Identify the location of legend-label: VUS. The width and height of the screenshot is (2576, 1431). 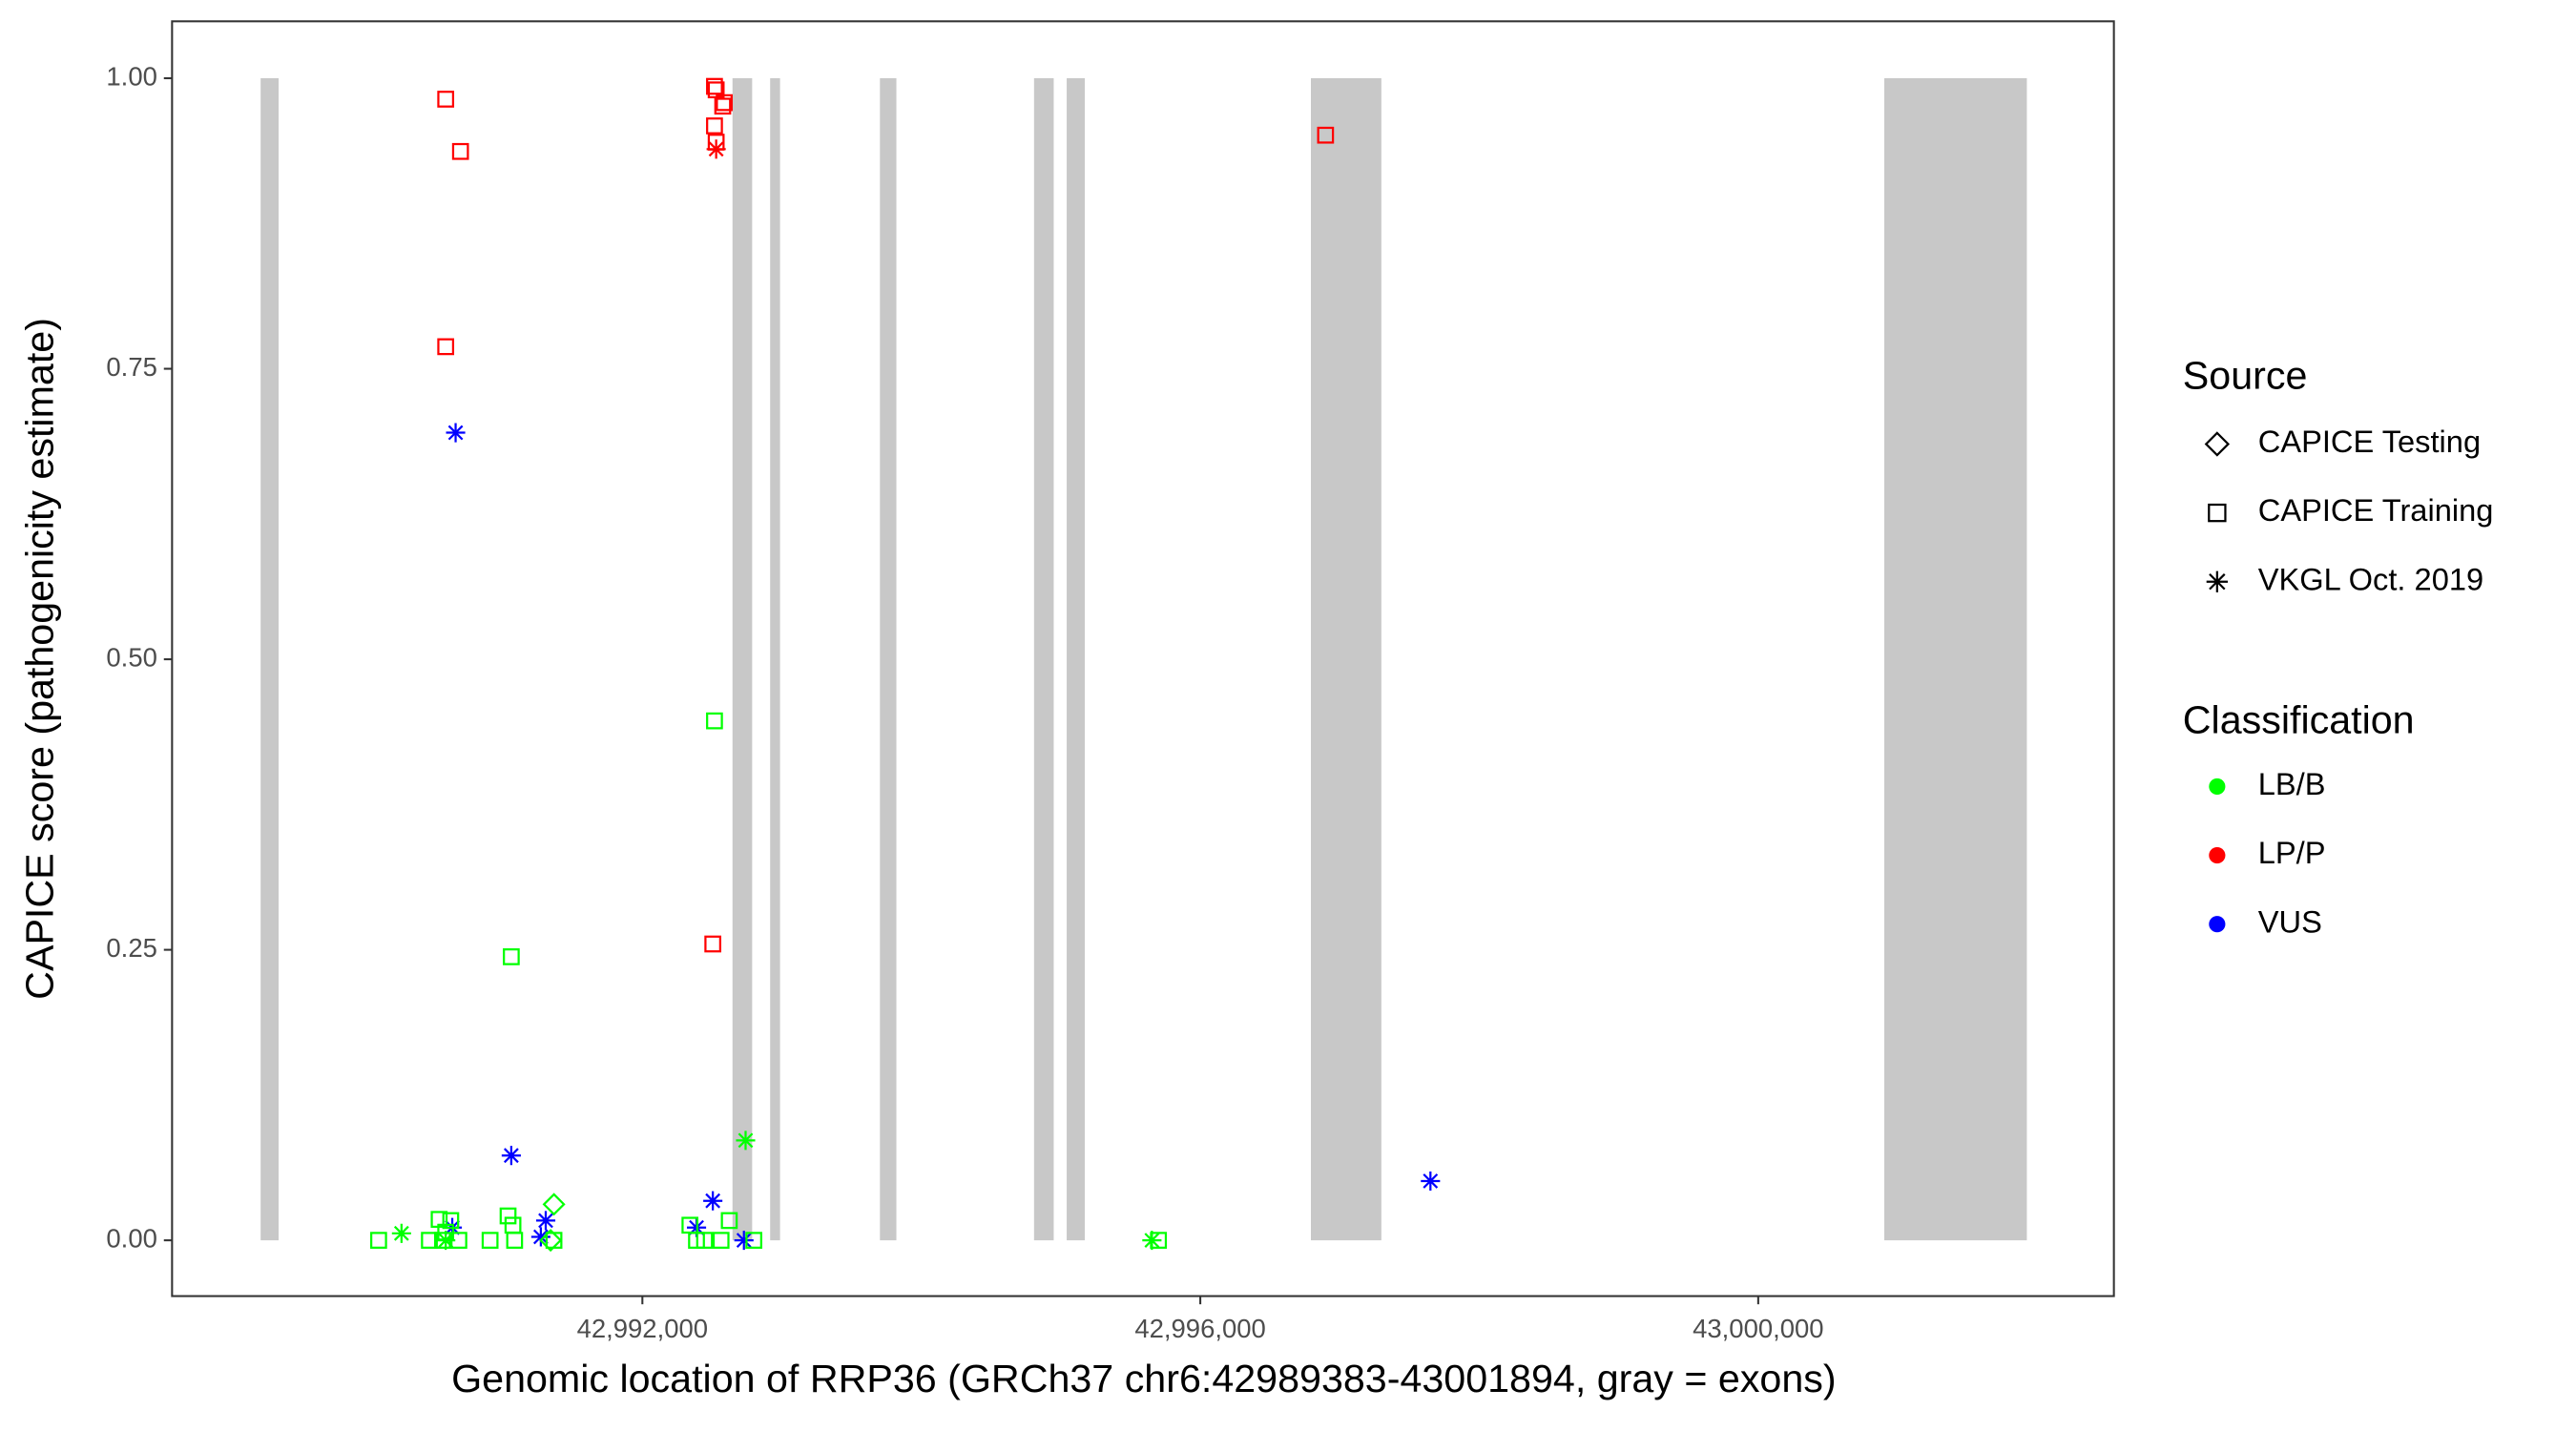
(2290, 921).